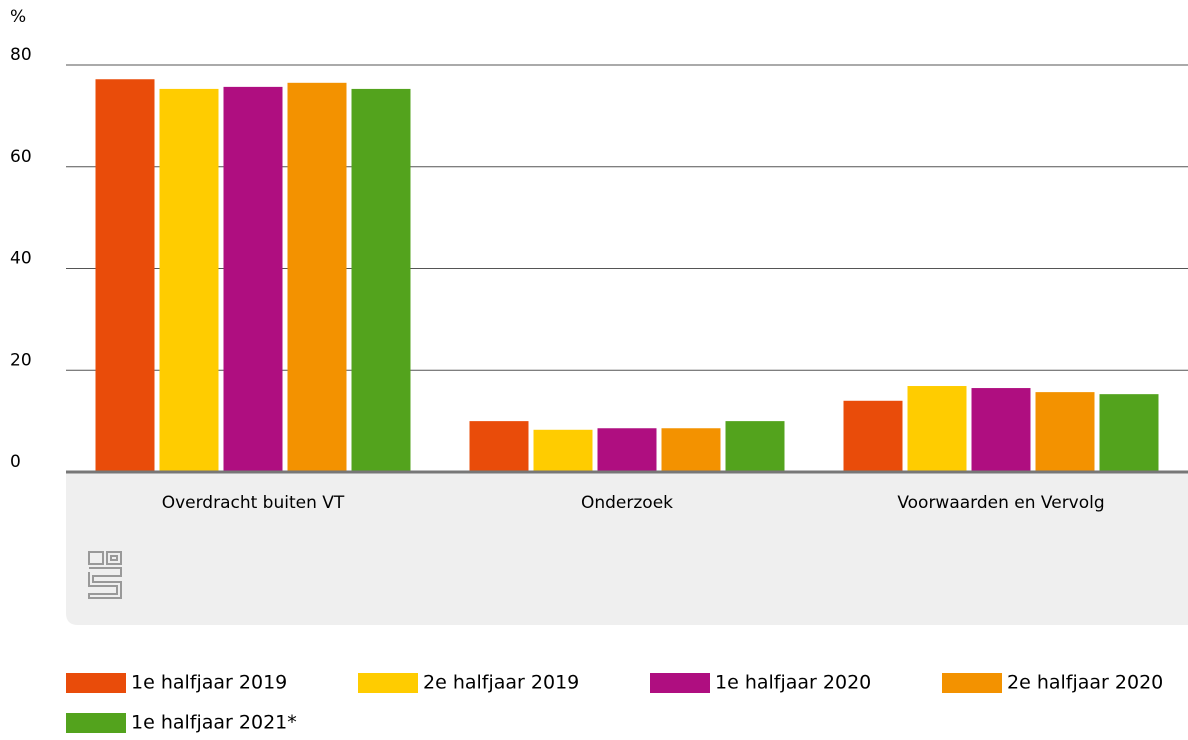 Image resolution: width=1188 pixels, height=740 pixels. Describe the element at coordinates (21, 360) in the screenshot. I see `y-tick-label: 20` at that location.